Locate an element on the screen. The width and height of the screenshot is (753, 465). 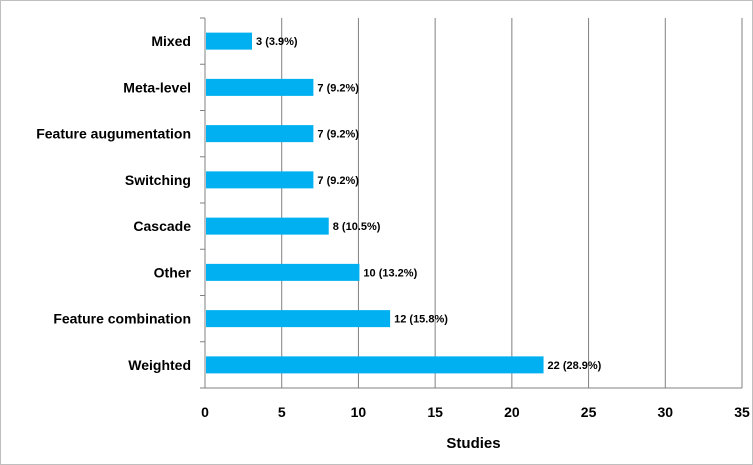
x-tick-label: 0 is located at coordinates (205, 412).